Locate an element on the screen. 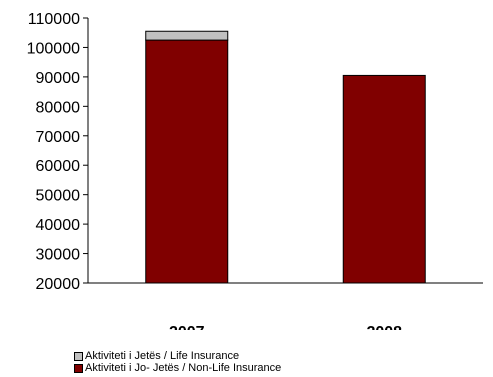 This screenshot has height=377, width=493. legend-label-life: Aktiviteti i Jetës / Life Insurance is located at coordinates (162, 356).